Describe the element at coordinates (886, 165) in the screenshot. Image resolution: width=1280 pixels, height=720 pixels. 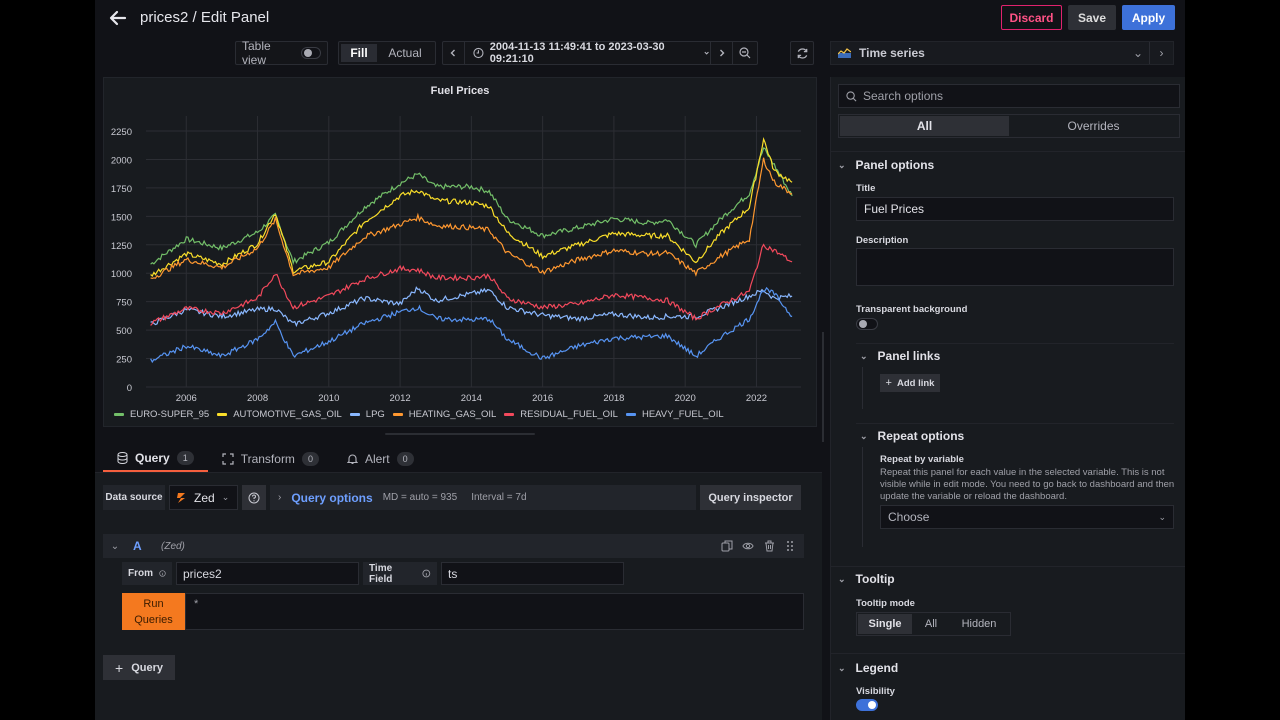
I see `panel-options-header: ⌄ Panel options` at that location.